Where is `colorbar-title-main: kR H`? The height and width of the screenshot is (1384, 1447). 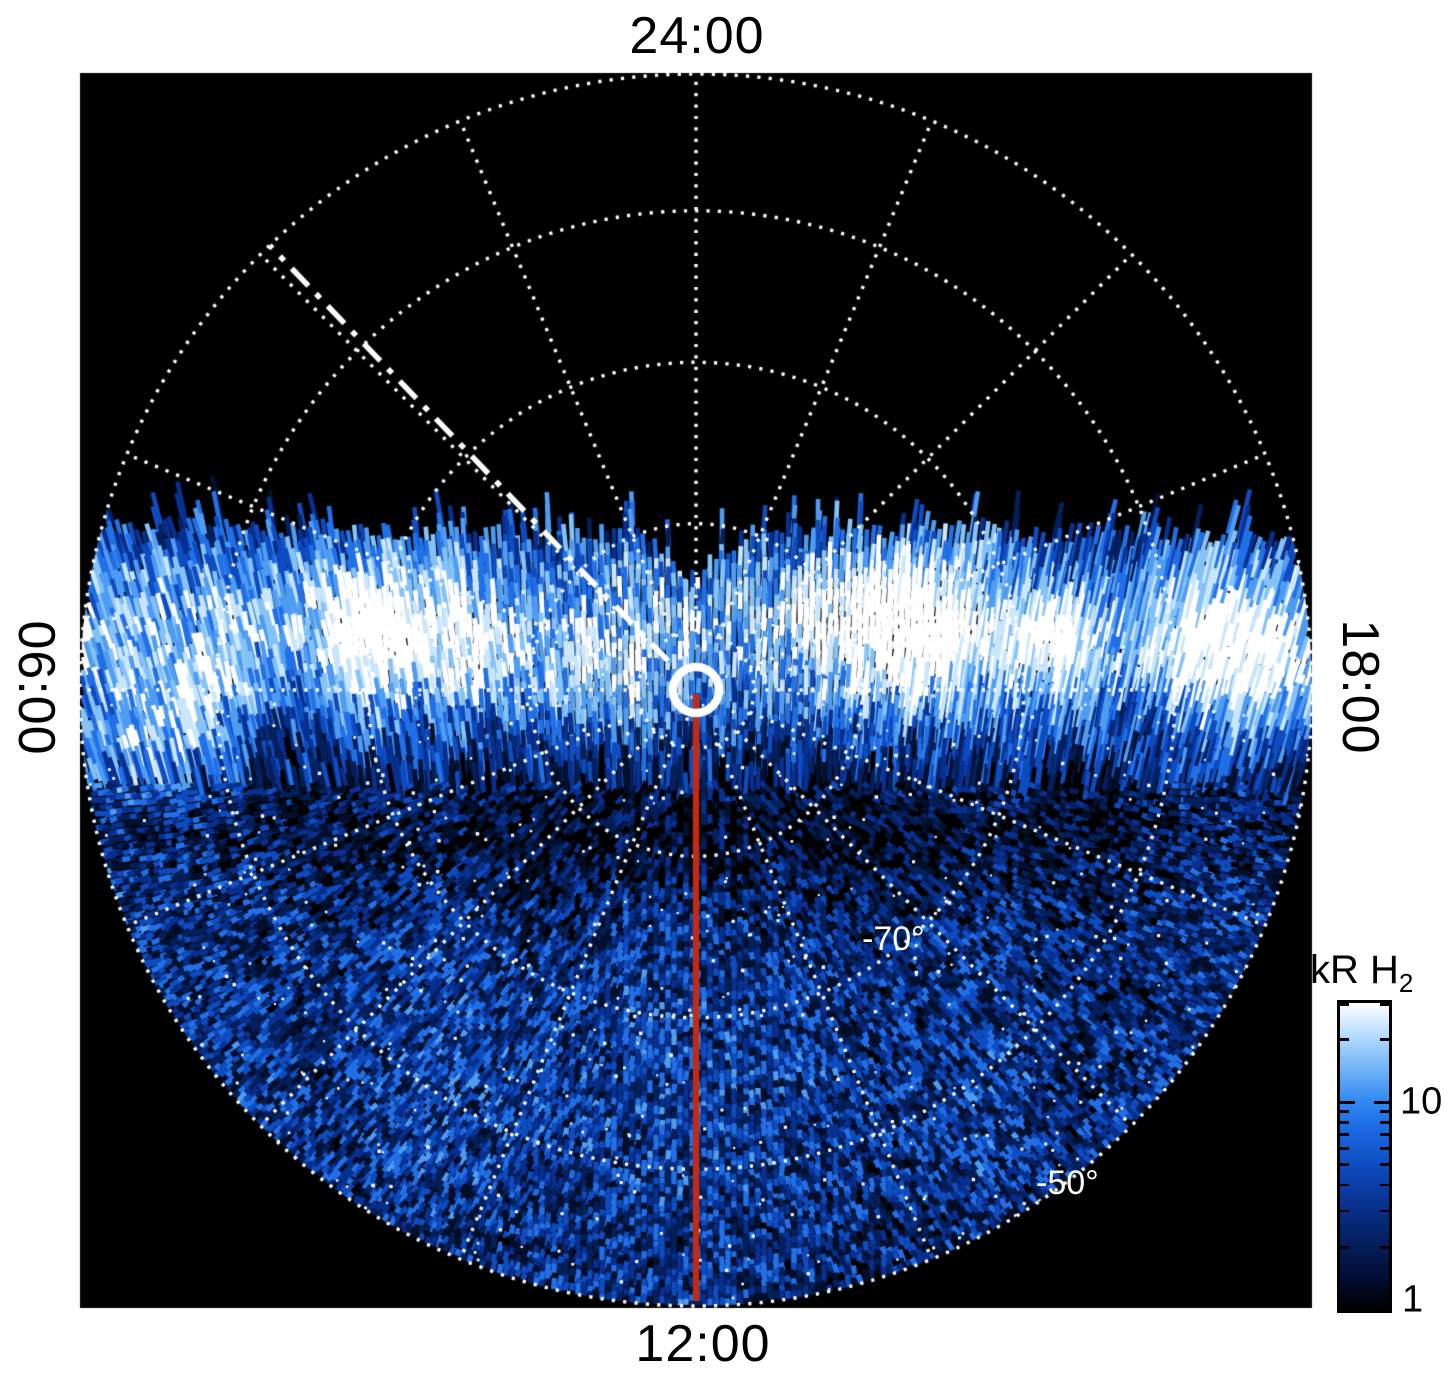
colorbar-title-main: kR H is located at coordinates (1354, 970).